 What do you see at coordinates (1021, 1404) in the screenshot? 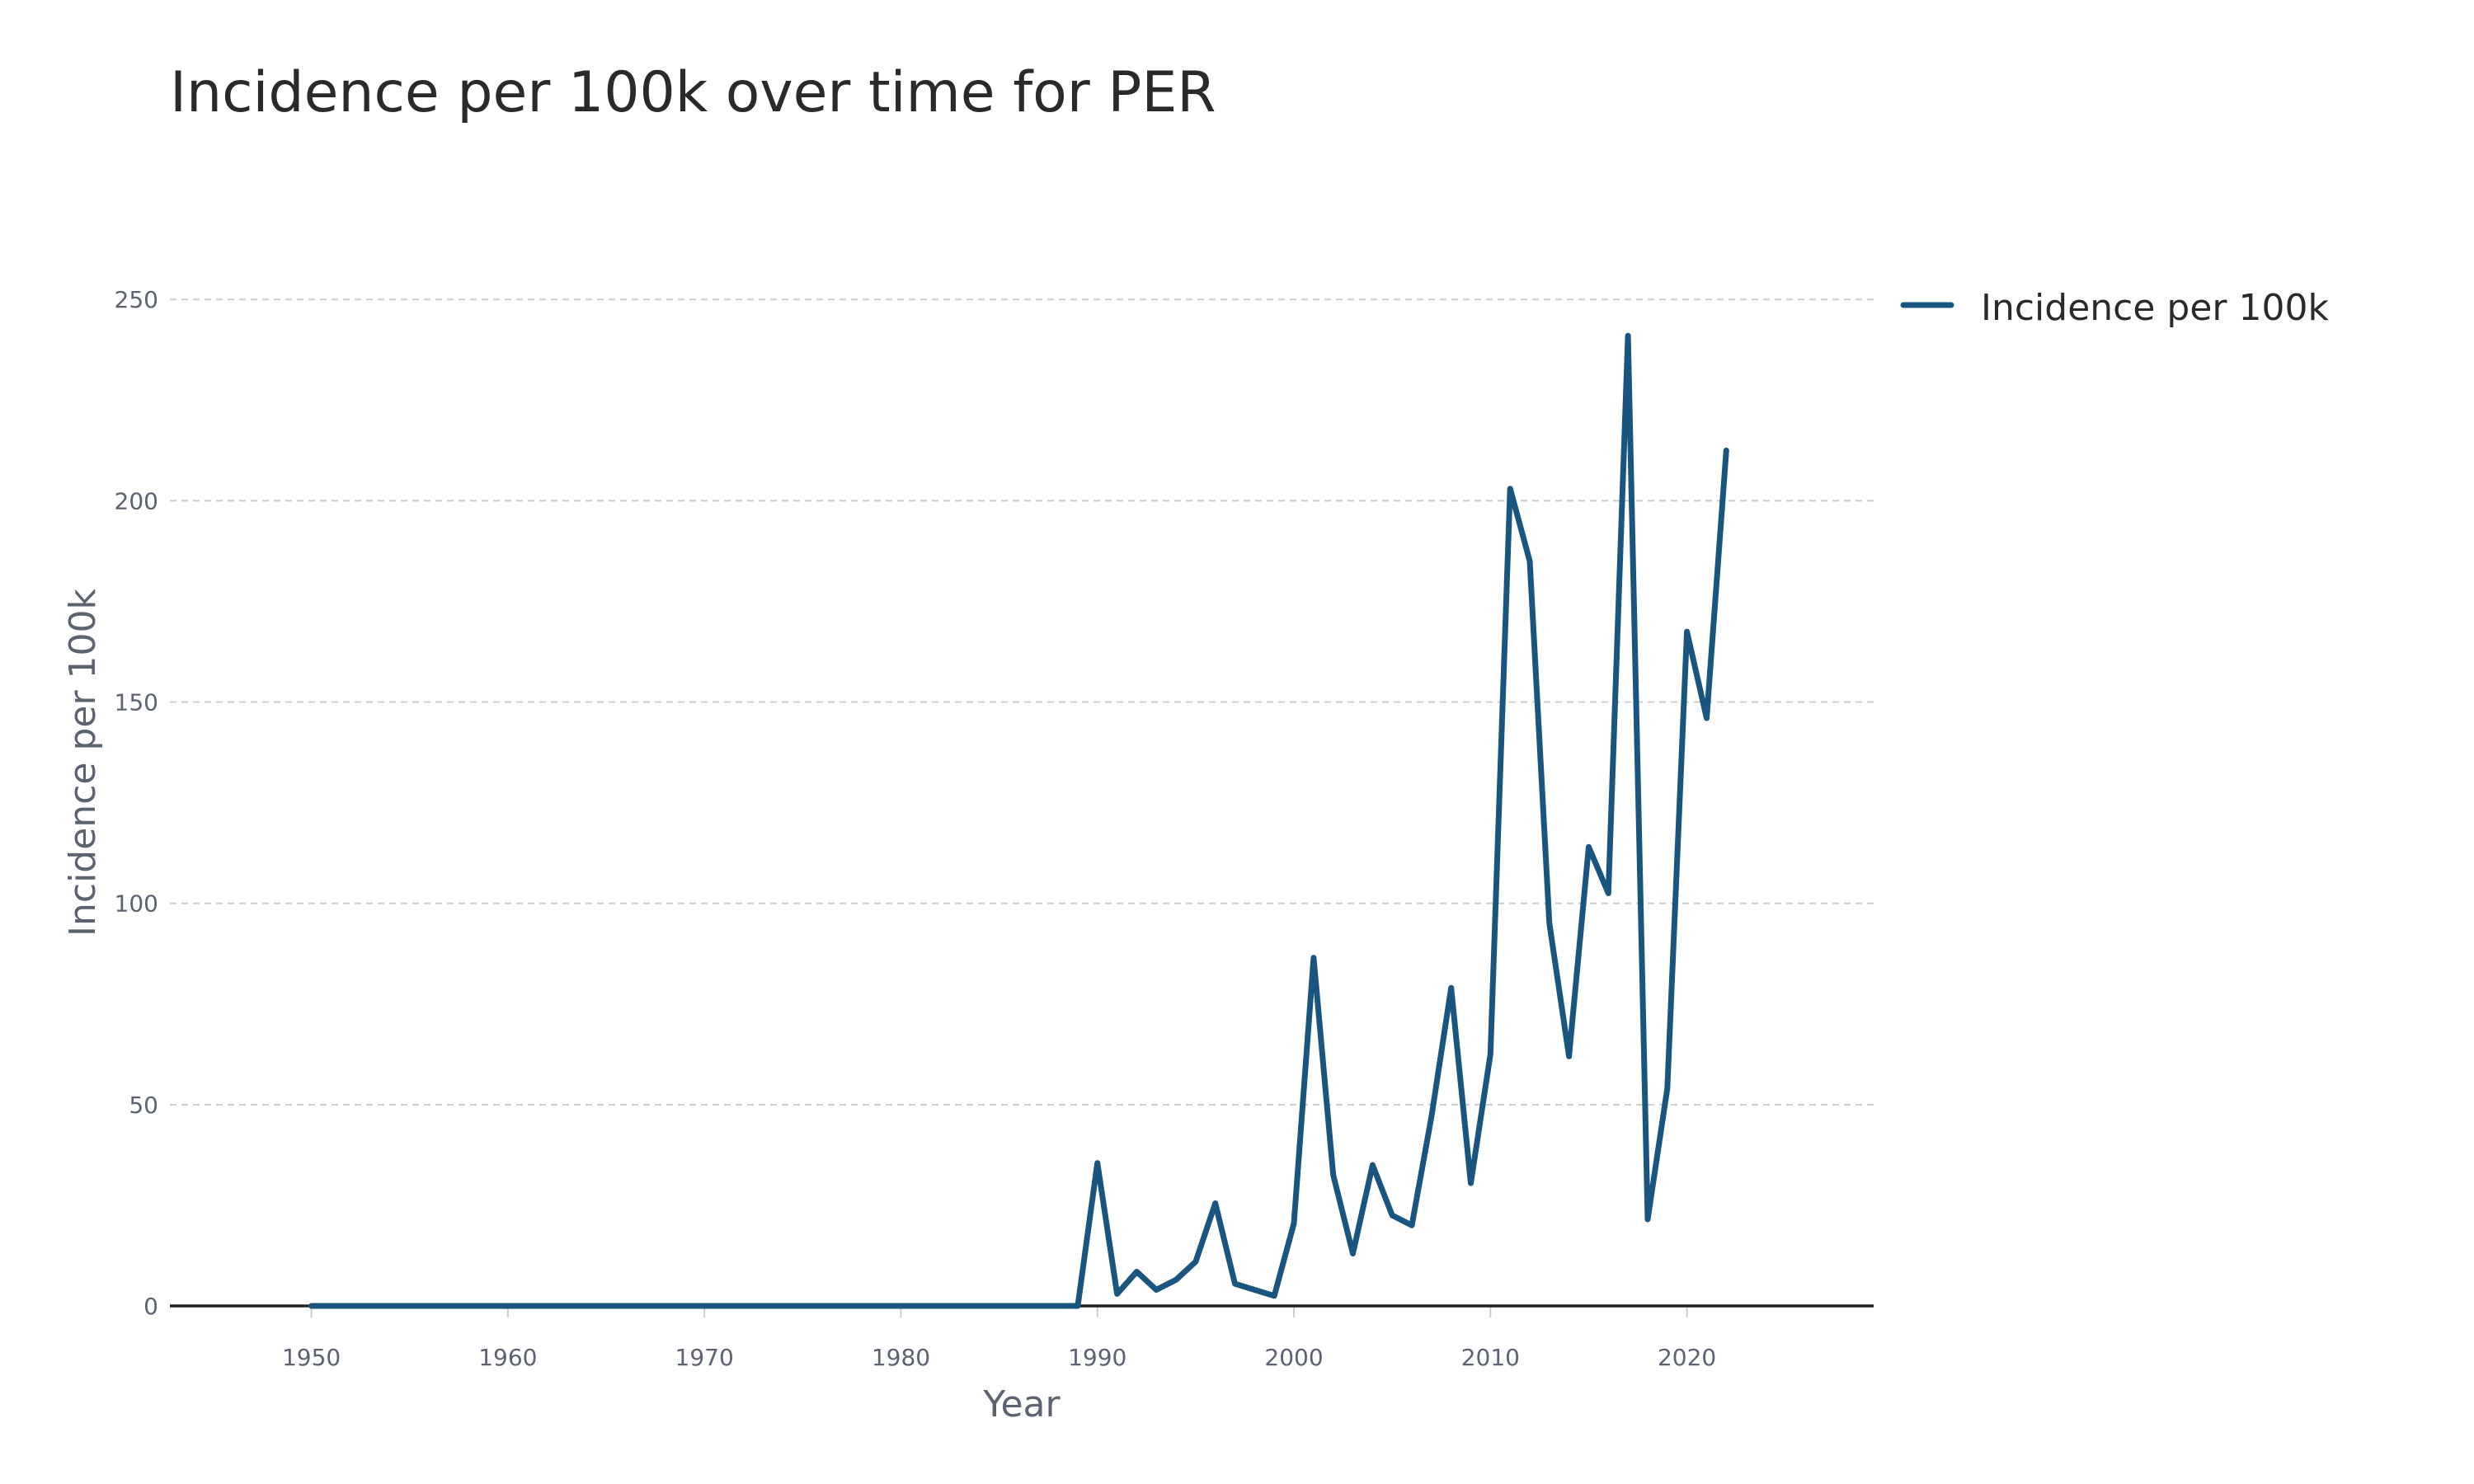
I see `x-axis-title: Year` at bounding box center [1021, 1404].